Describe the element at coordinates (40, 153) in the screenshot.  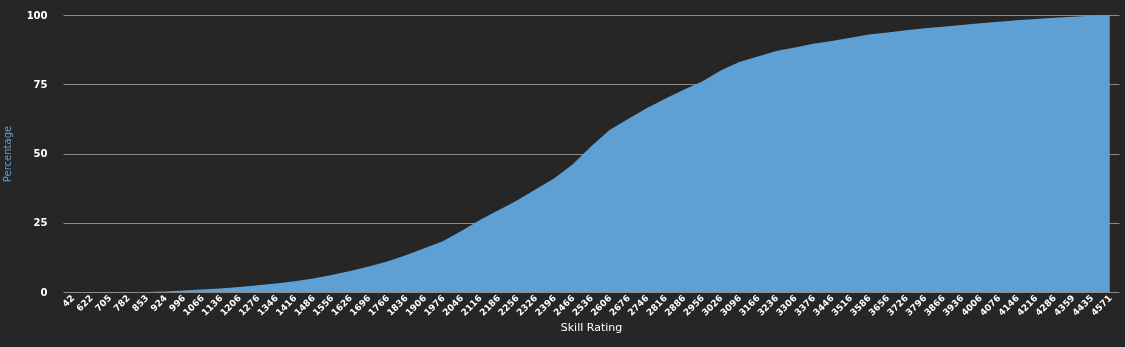
I see `y-tick-label: 50` at that location.